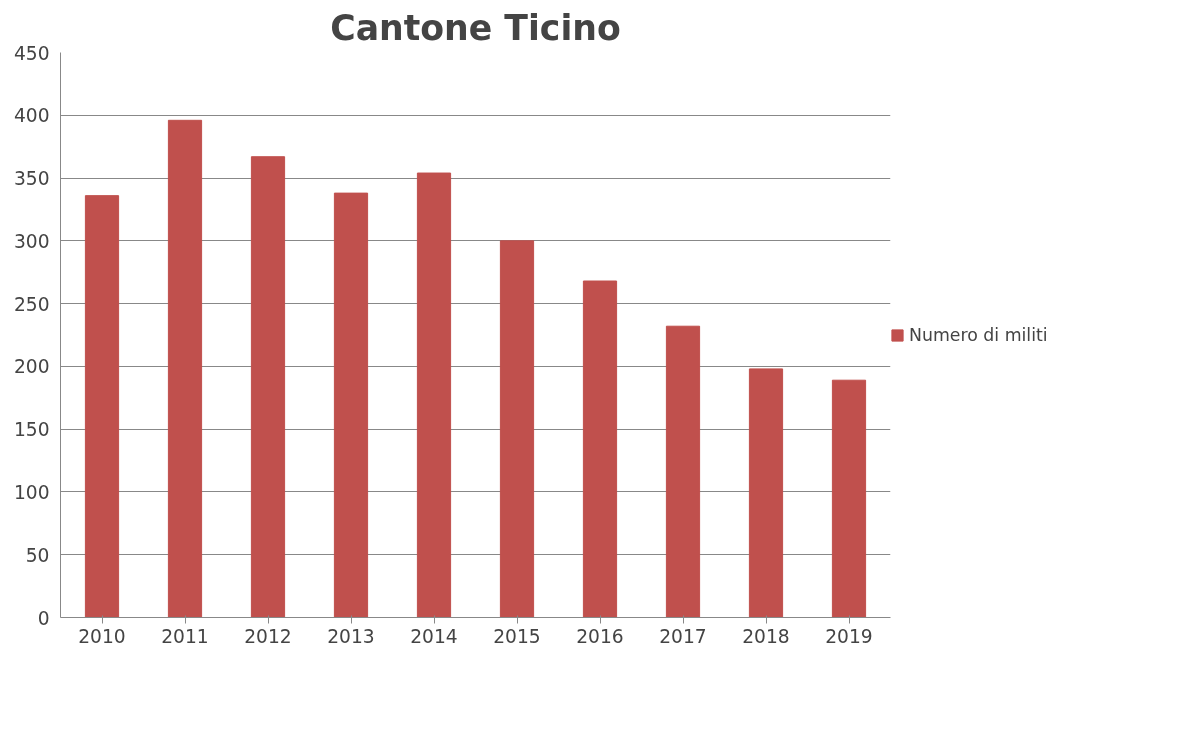 The height and width of the screenshot is (749, 1183). Describe the element at coordinates (766, 636) in the screenshot. I see `x-tick-label: 2018` at that location.